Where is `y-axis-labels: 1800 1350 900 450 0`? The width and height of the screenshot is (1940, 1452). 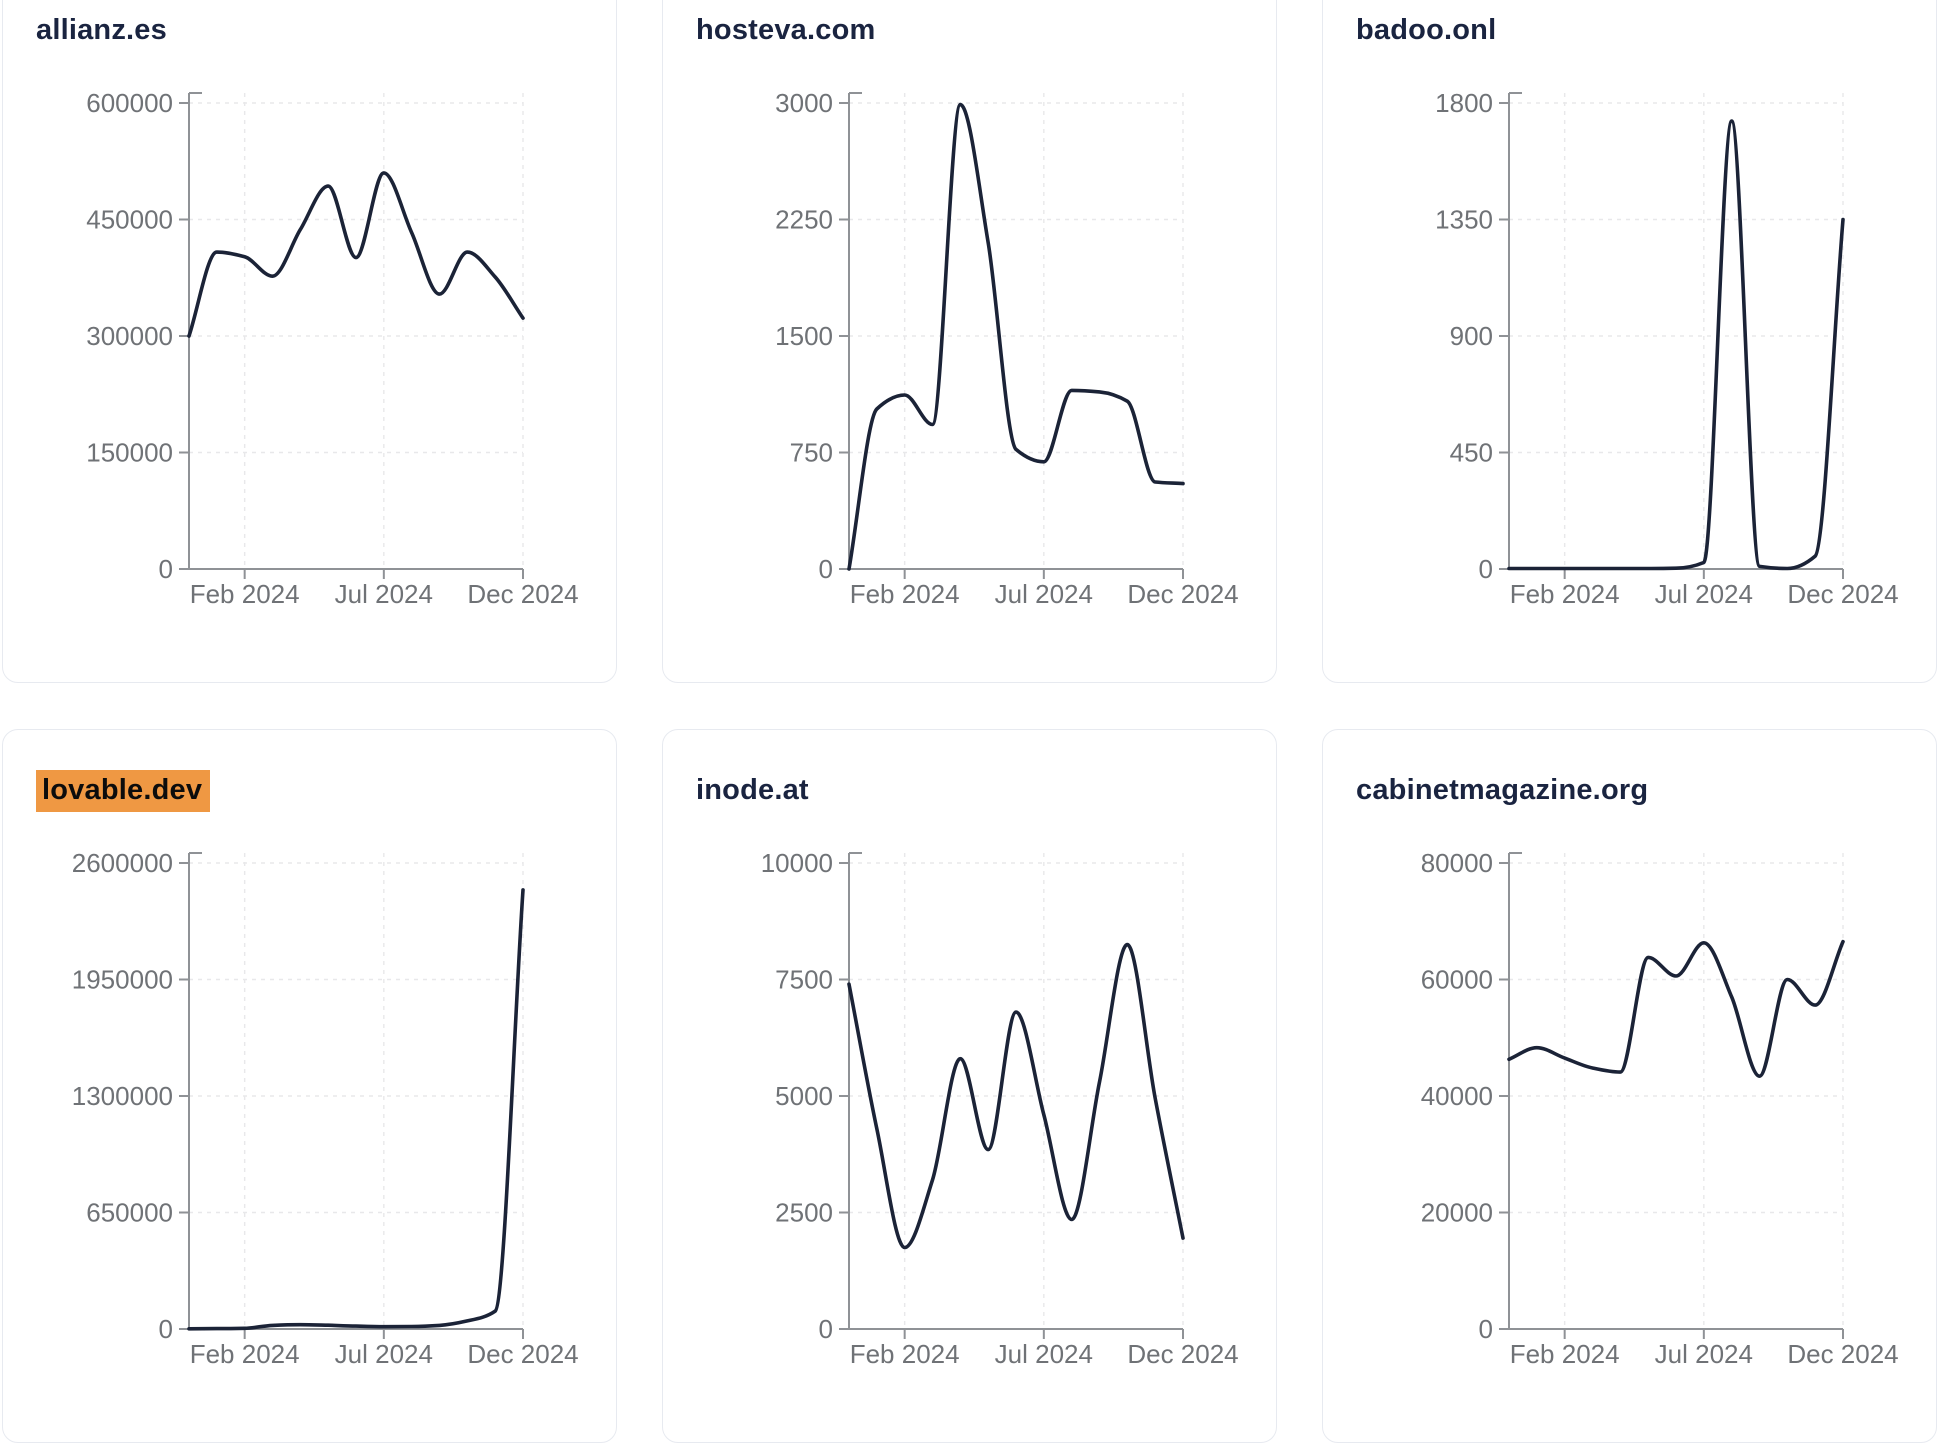
y-axis-labels: 1800 1350 900 450 0 is located at coordinates (1464, 336).